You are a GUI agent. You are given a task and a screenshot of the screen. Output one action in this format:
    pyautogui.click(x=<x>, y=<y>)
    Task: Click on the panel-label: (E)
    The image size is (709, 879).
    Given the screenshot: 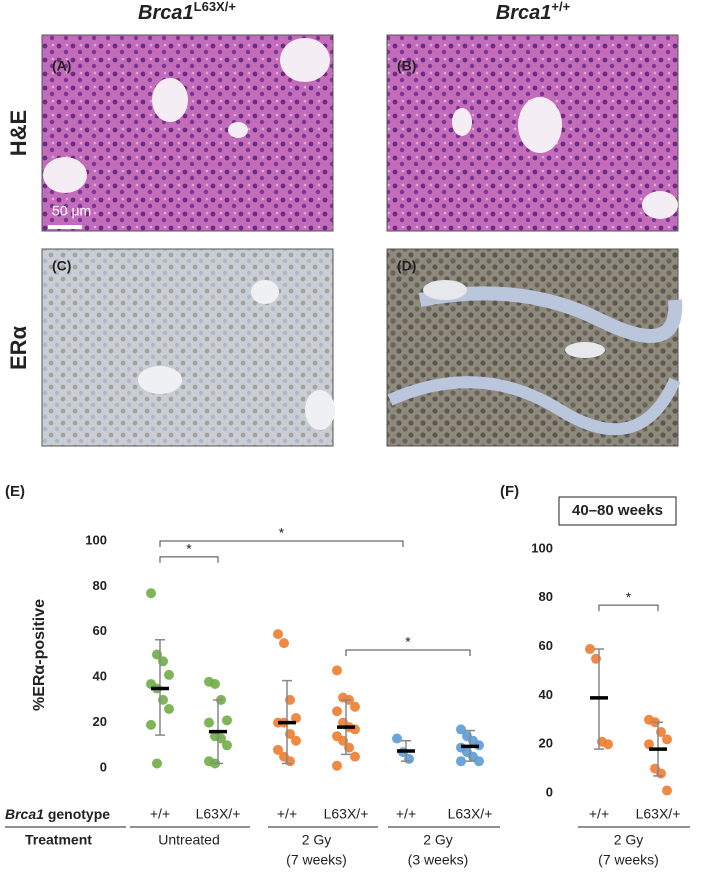 What is the action you would take?
    pyautogui.click(x=15, y=491)
    